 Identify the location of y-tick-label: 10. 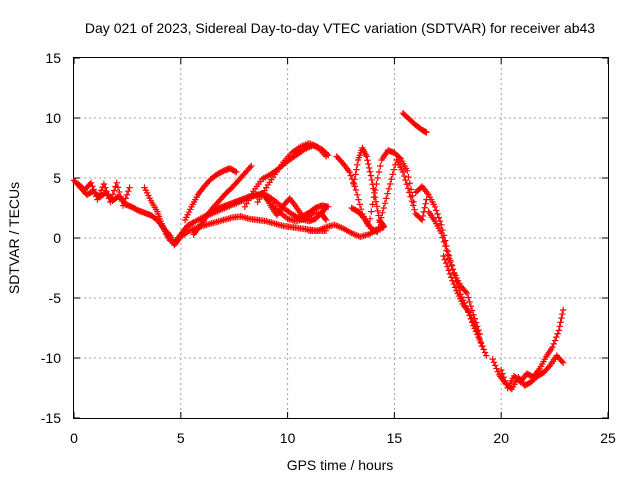
(53, 118).